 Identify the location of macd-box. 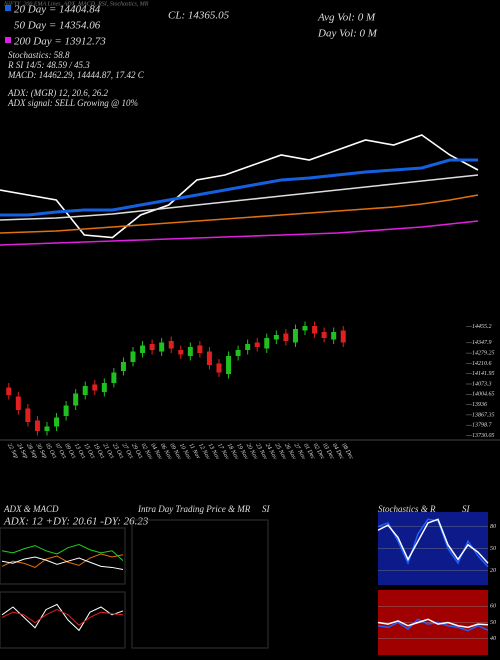
(63, 620).